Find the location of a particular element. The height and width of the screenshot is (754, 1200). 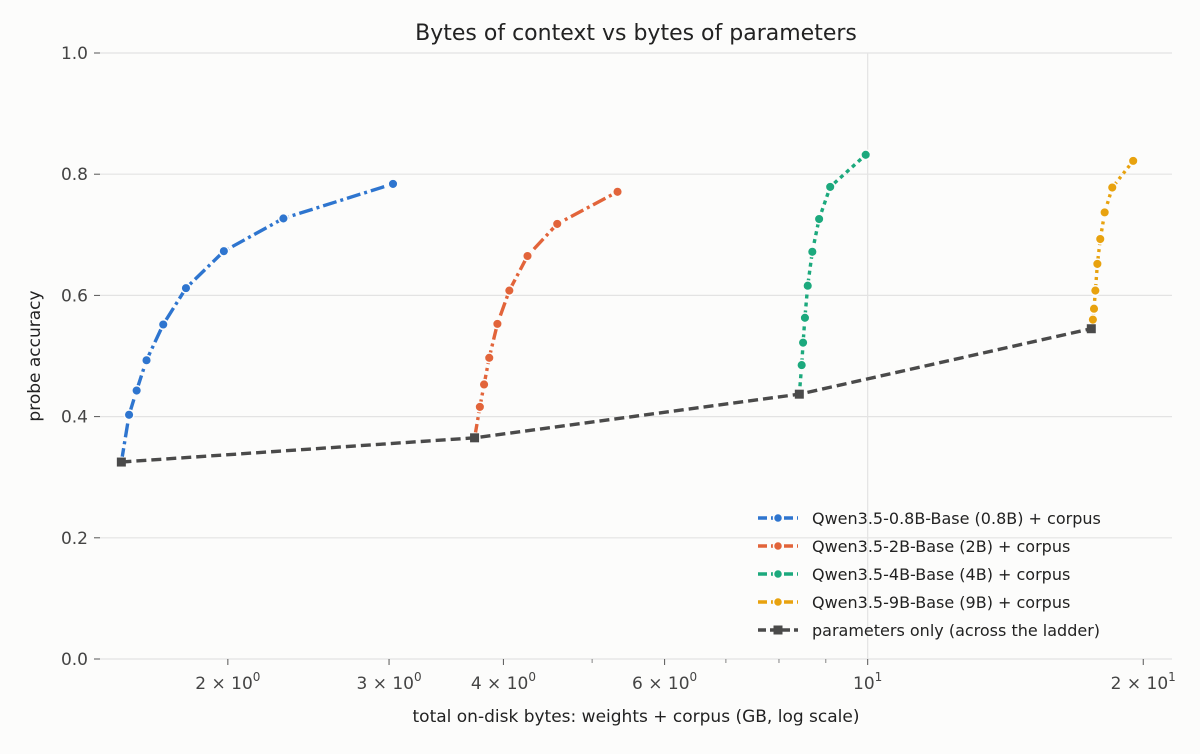

legend-item: Qwen3.5-4B-Base (4B) + corpus is located at coordinates (914, 574).